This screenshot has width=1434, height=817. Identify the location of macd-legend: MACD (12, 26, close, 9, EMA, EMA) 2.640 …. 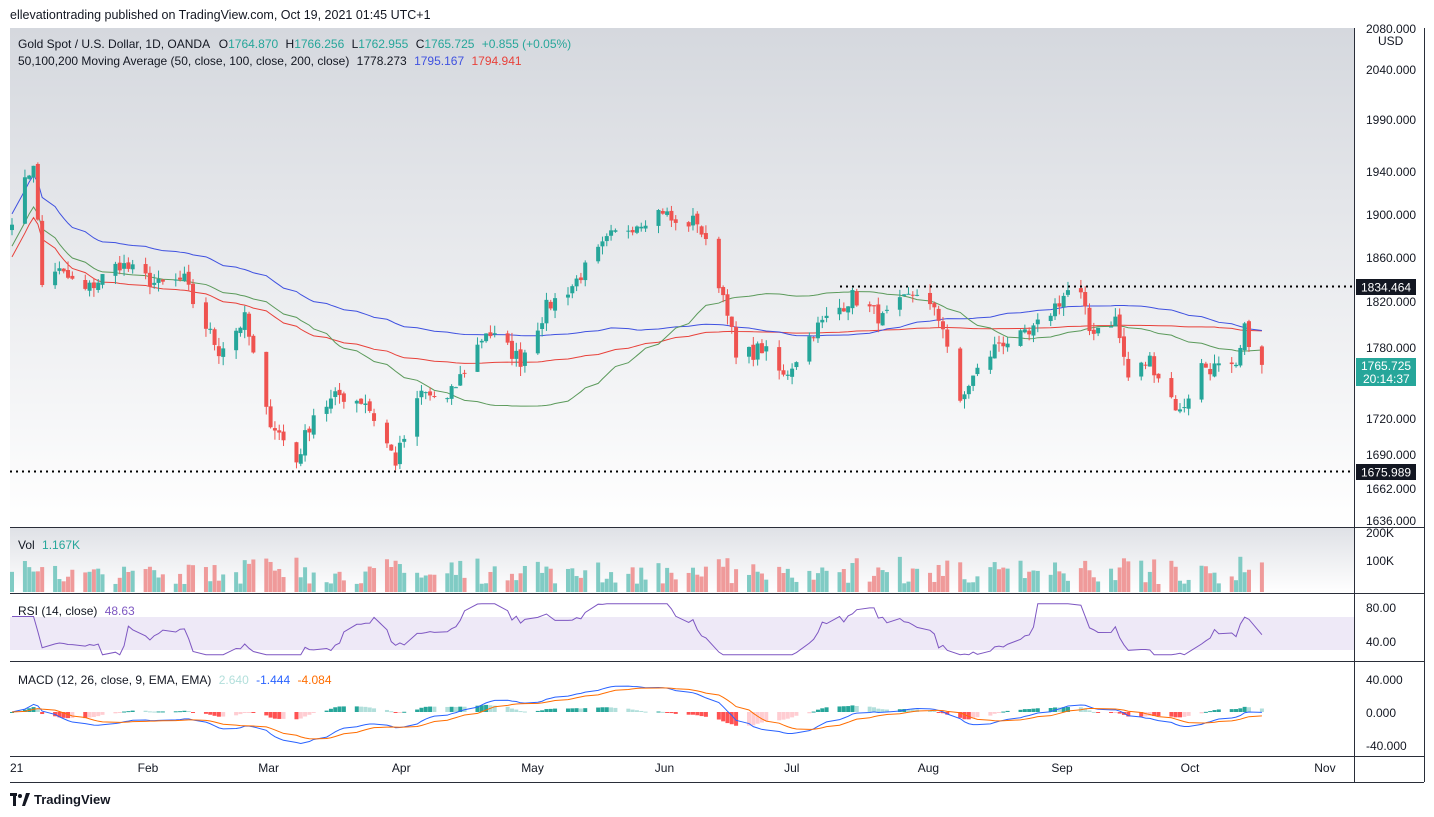
(175, 680).